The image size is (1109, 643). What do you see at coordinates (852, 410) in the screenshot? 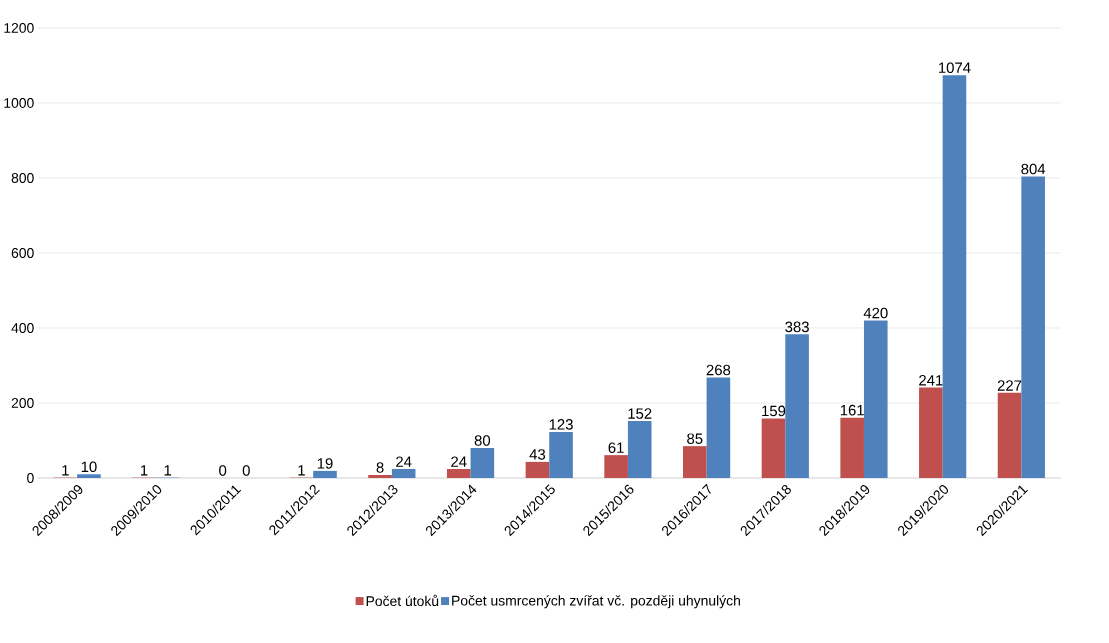
I see `data-label: 161` at bounding box center [852, 410].